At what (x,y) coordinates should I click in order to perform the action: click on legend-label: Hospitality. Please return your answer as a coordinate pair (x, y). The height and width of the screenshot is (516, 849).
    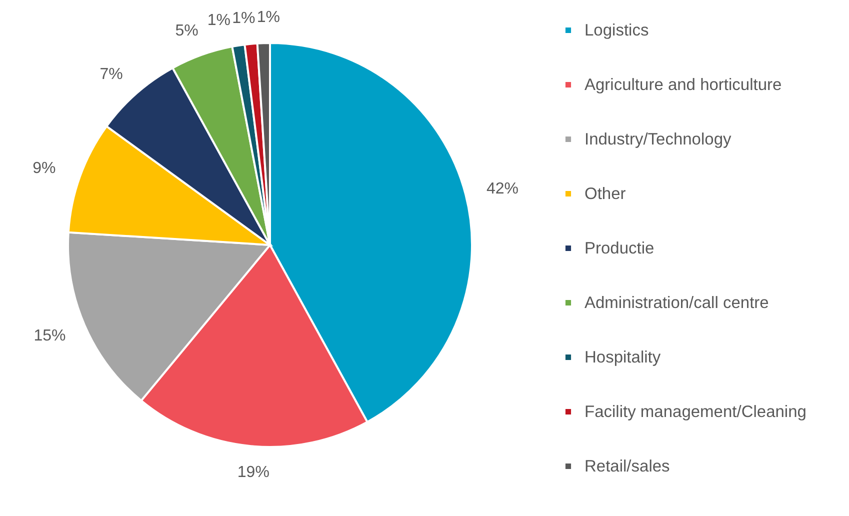
    Looking at the image, I should click on (623, 357).